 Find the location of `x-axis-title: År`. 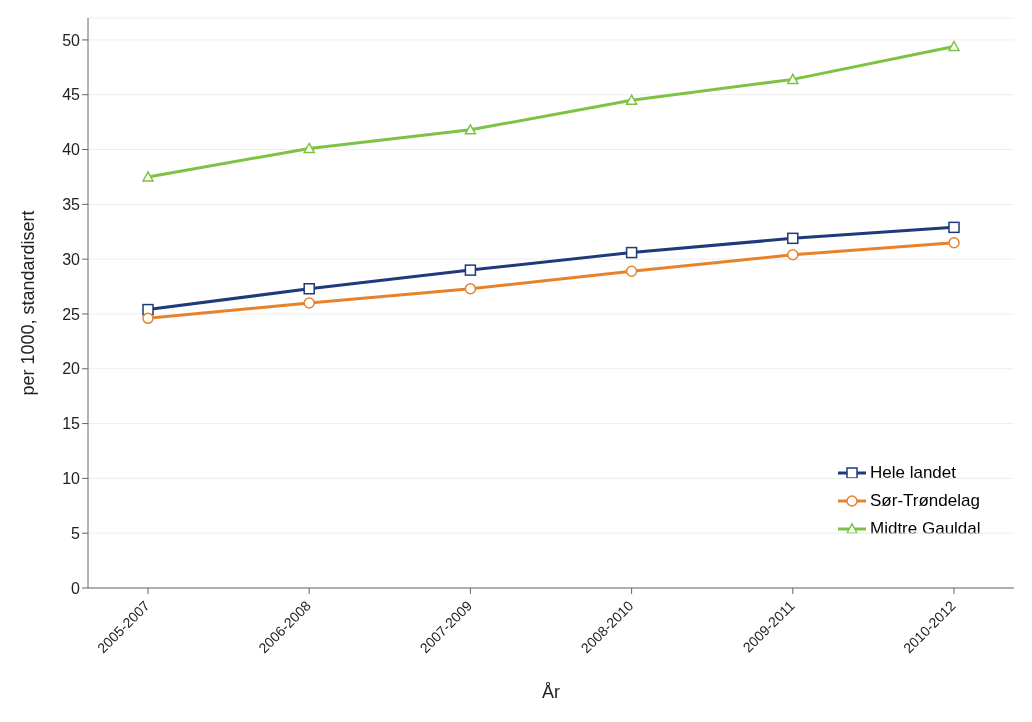

x-axis-title: År is located at coordinates (551, 692).